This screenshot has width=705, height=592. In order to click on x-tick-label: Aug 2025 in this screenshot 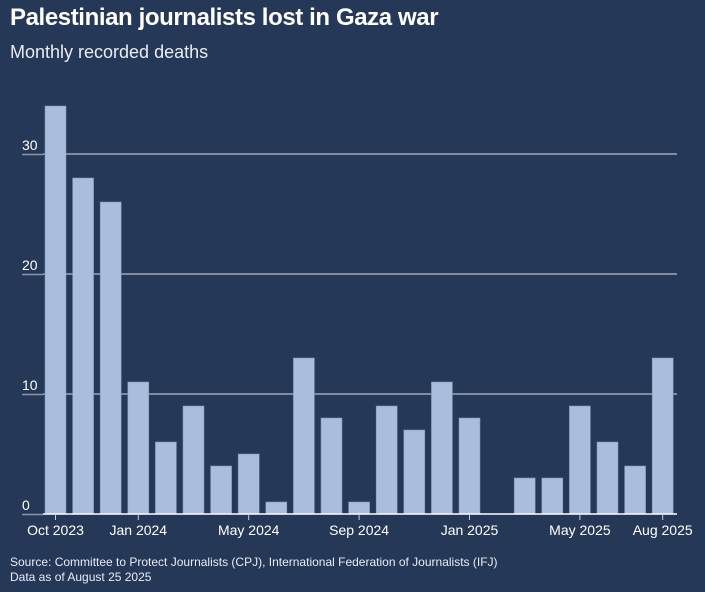, I will do `click(663, 530)`.